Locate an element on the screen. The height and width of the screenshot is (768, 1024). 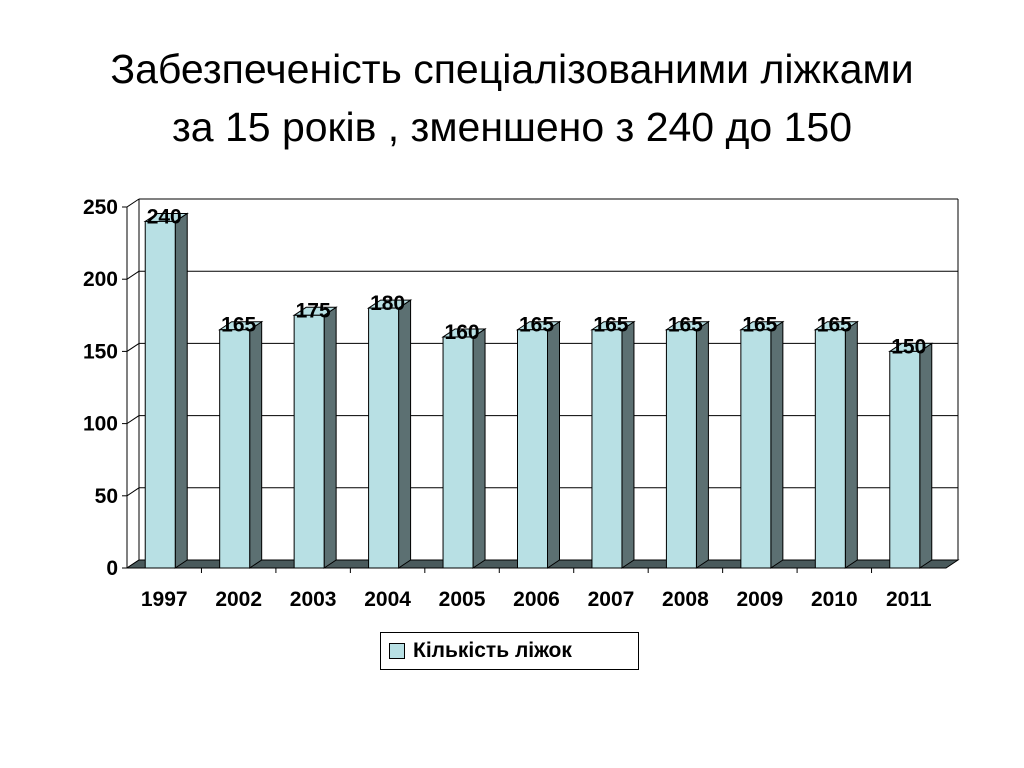
data-label: 180 is located at coordinates (387, 303).